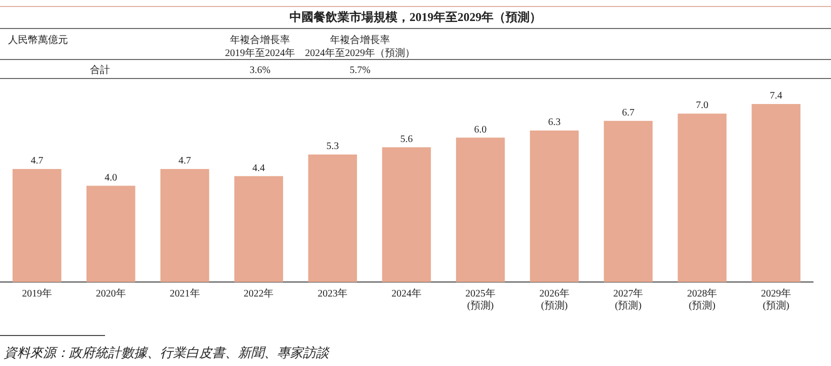 The height and width of the screenshot is (366, 831). What do you see at coordinates (360, 47) in the screenshot?
I see `text: 年複合增長率 2024年至2029年（預測）` at bounding box center [360, 47].